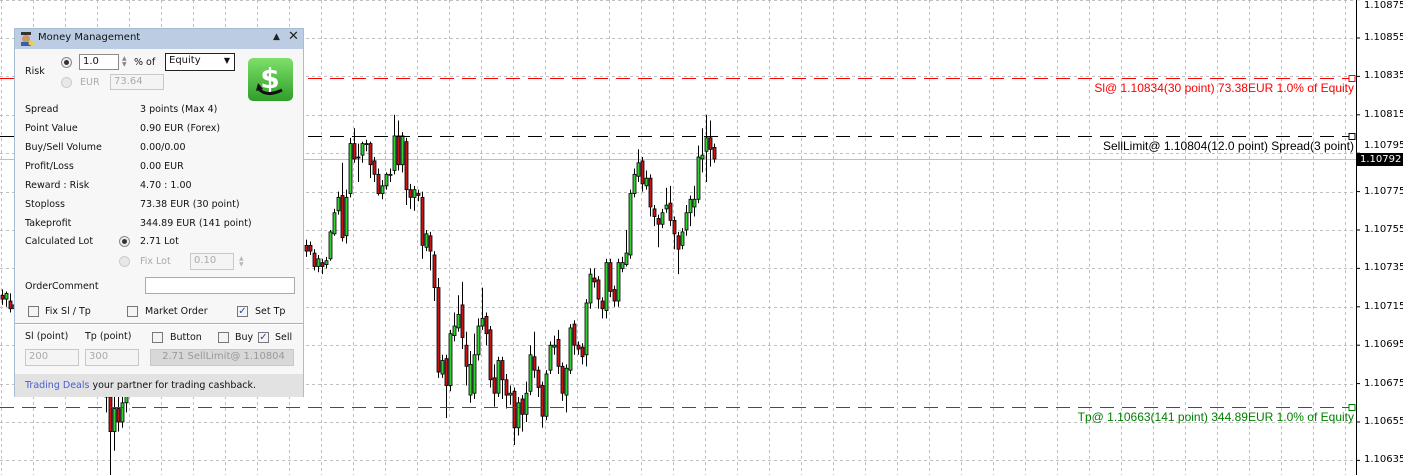 Image resolution: width=1403 pixels, height=475 pixels. What do you see at coordinates (124, 261) in the screenshot?
I see `fix-lot-radio` at bounding box center [124, 261].